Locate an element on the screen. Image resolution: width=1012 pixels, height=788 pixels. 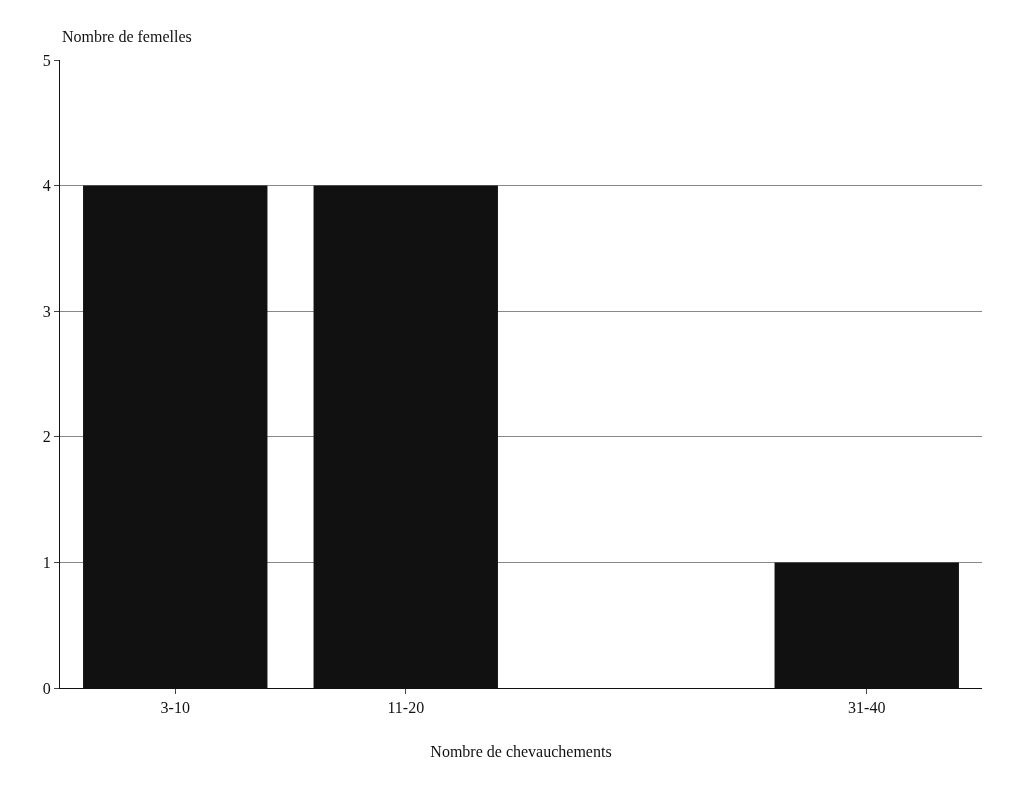
x-axis-title: Nombre de chevauchements is located at coordinates (521, 751).